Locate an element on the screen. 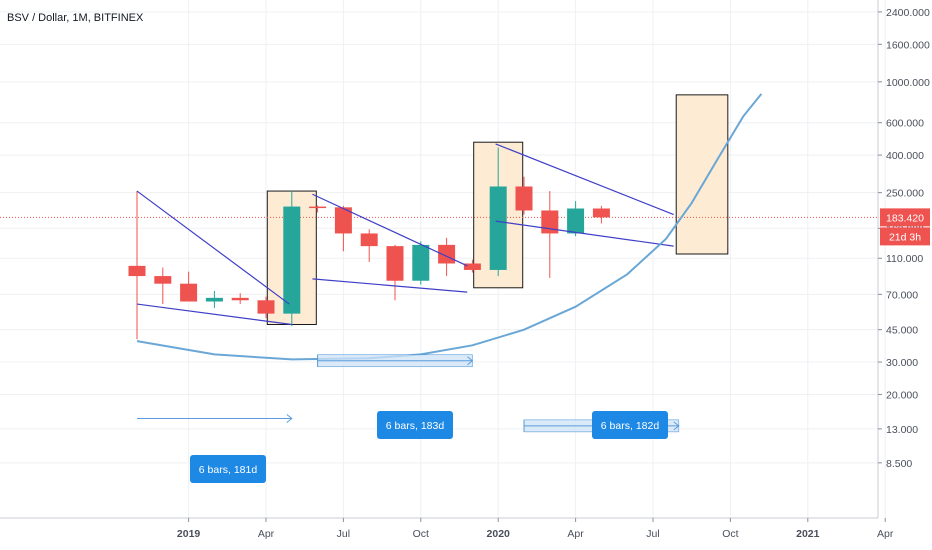 Image resolution: width=932 pixels, height=550 pixels. countdown-badge is located at coordinates (905, 236).